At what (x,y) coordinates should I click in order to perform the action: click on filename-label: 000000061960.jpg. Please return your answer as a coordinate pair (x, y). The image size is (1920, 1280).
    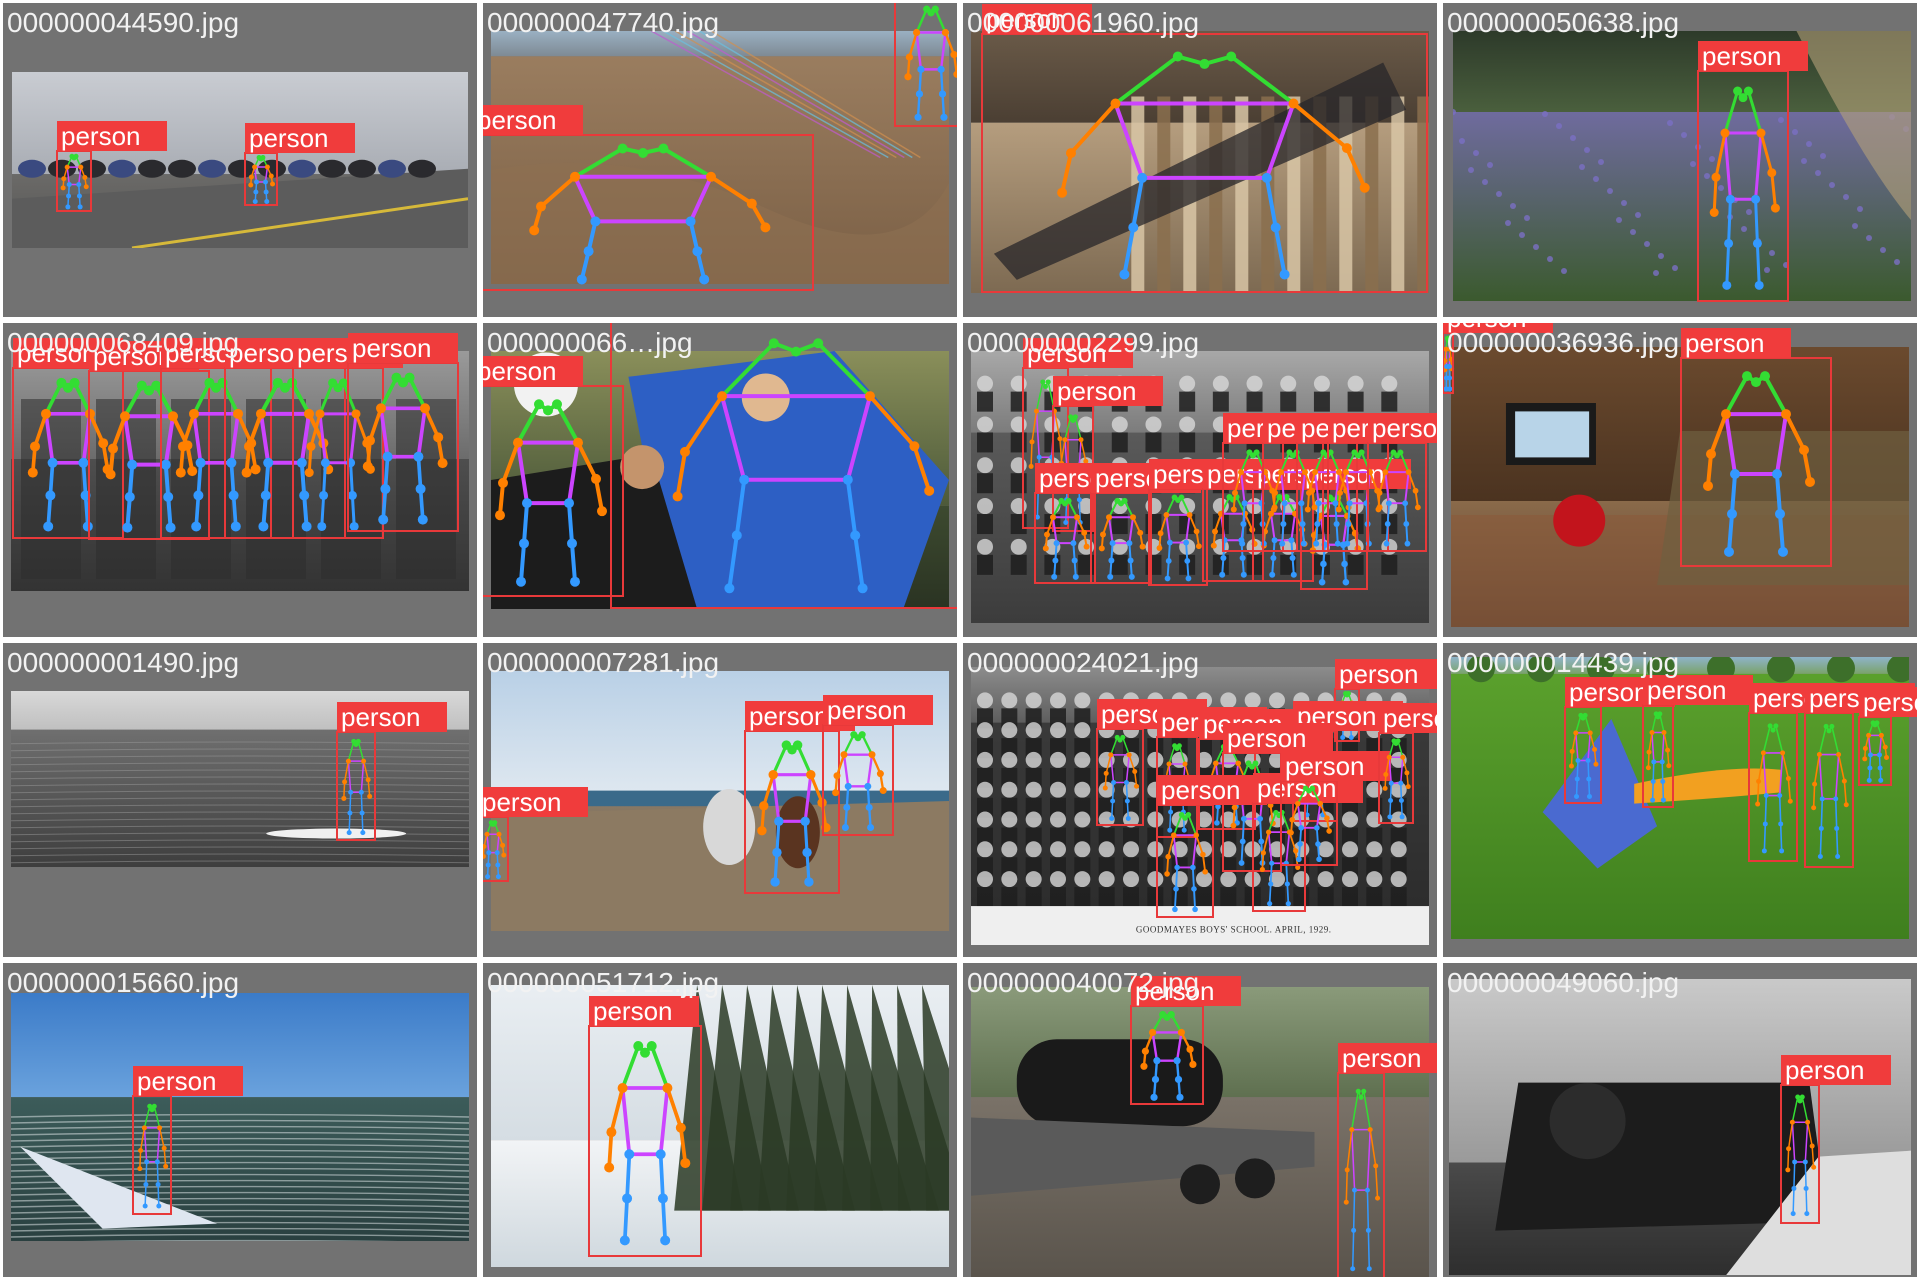
    Looking at the image, I should click on (1083, 22).